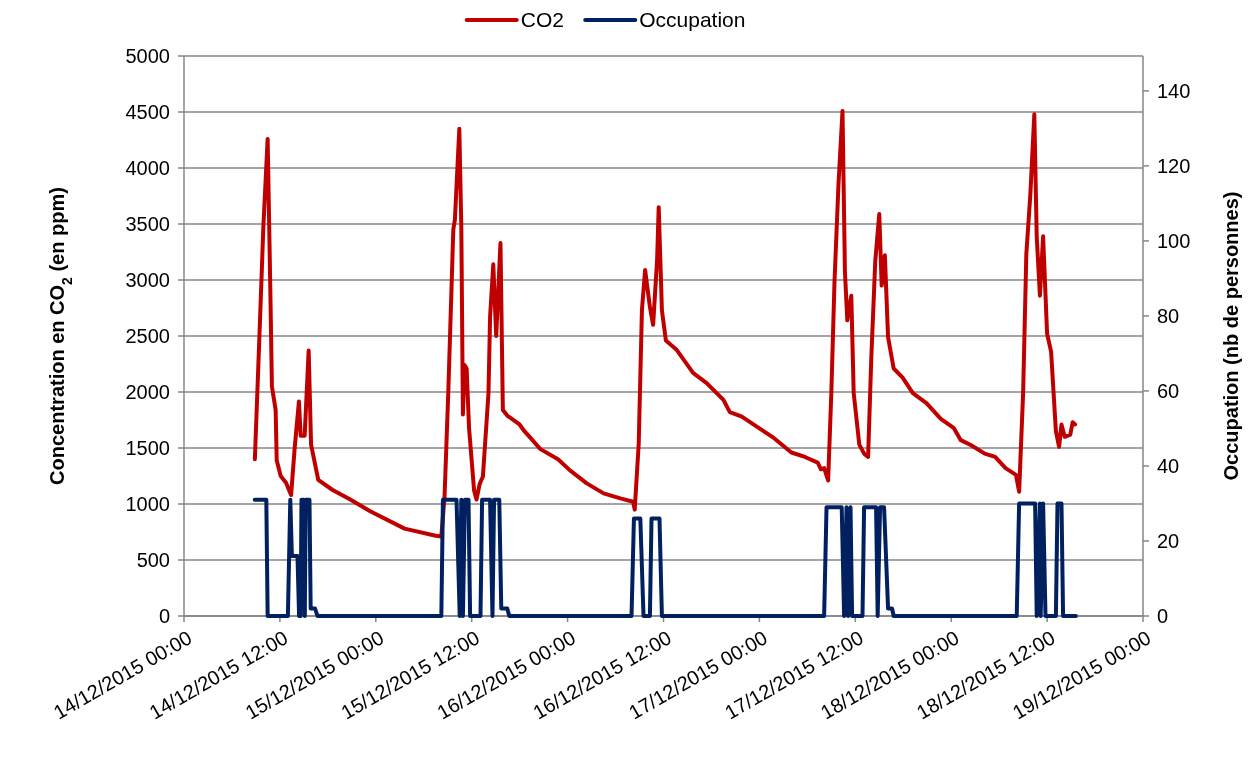 This screenshot has height=758, width=1251. I want to click on y2-tick-label: 80, so click(1168, 315).